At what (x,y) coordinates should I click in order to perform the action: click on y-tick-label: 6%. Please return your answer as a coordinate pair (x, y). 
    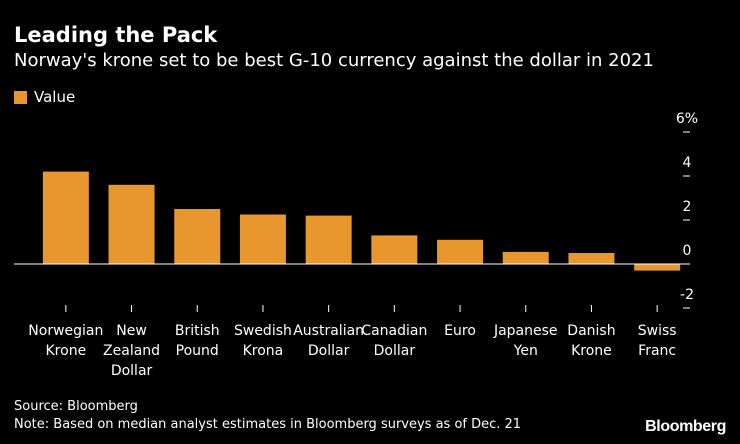
    Looking at the image, I should click on (687, 119).